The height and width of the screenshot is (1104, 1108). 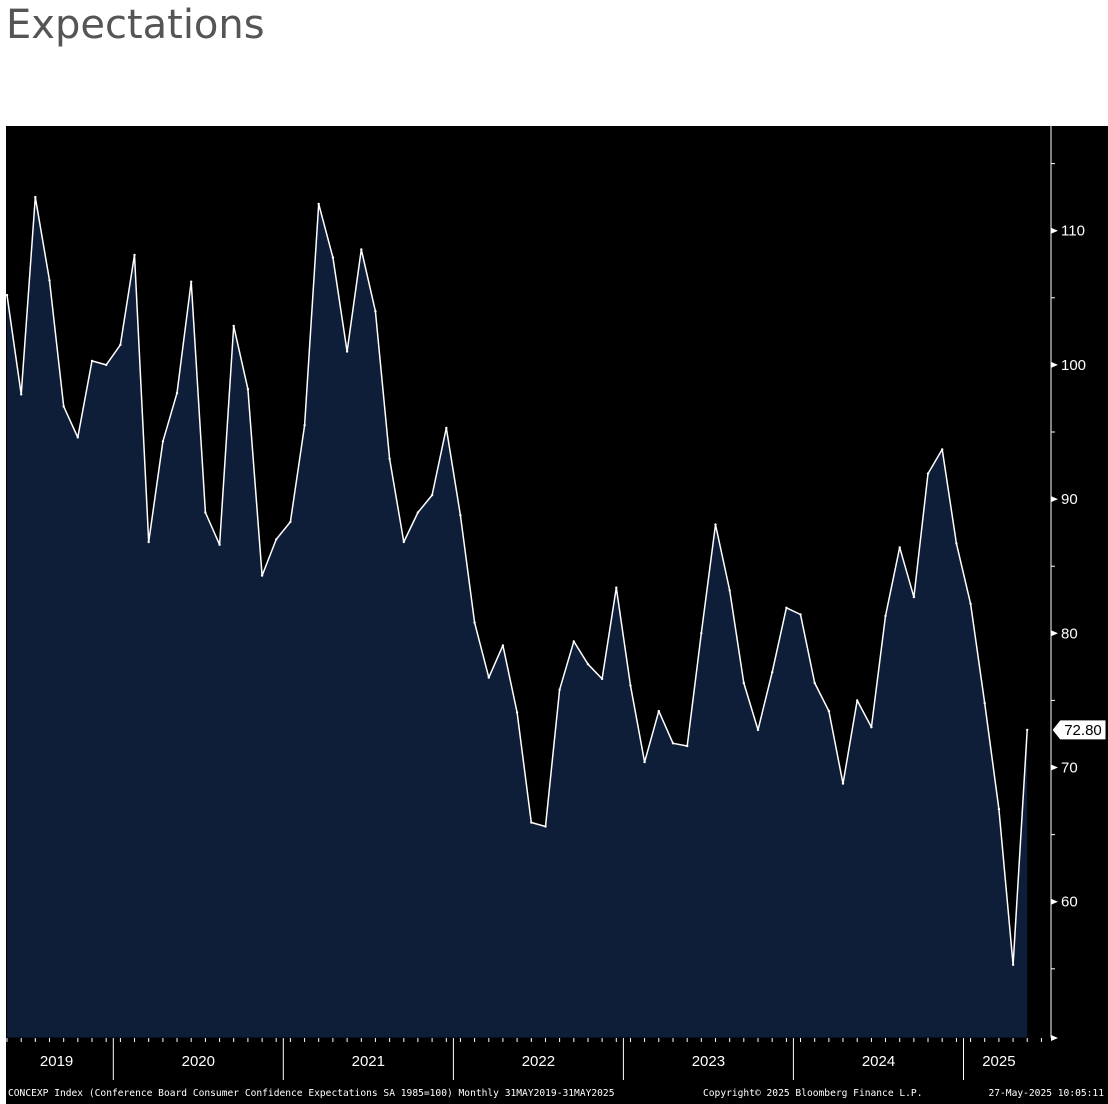 What do you see at coordinates (1083, 730) in the screenshot?
I see `last-value-label: 72.80` at bounding box center [1083, 730].